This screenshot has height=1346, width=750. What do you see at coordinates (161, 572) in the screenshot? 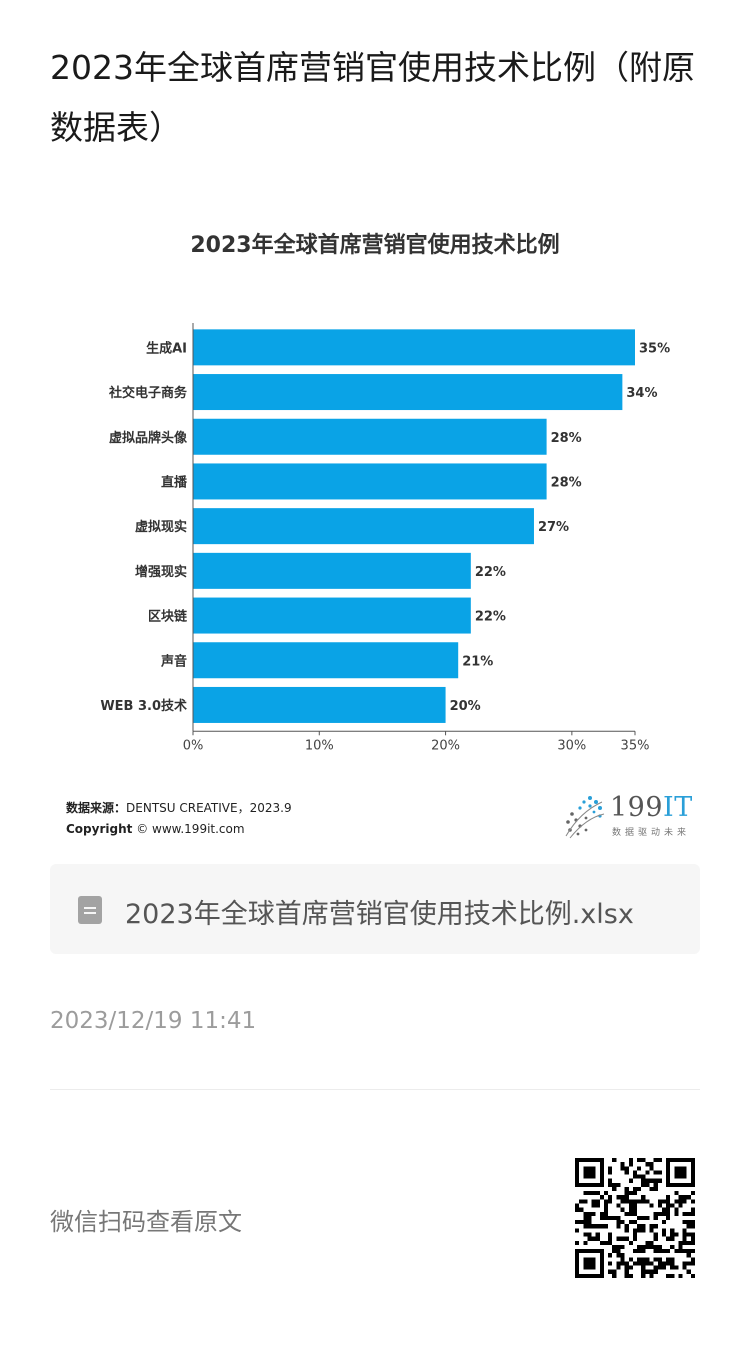
I see `category-label: 增强现实` at bounding box center [161, 572].